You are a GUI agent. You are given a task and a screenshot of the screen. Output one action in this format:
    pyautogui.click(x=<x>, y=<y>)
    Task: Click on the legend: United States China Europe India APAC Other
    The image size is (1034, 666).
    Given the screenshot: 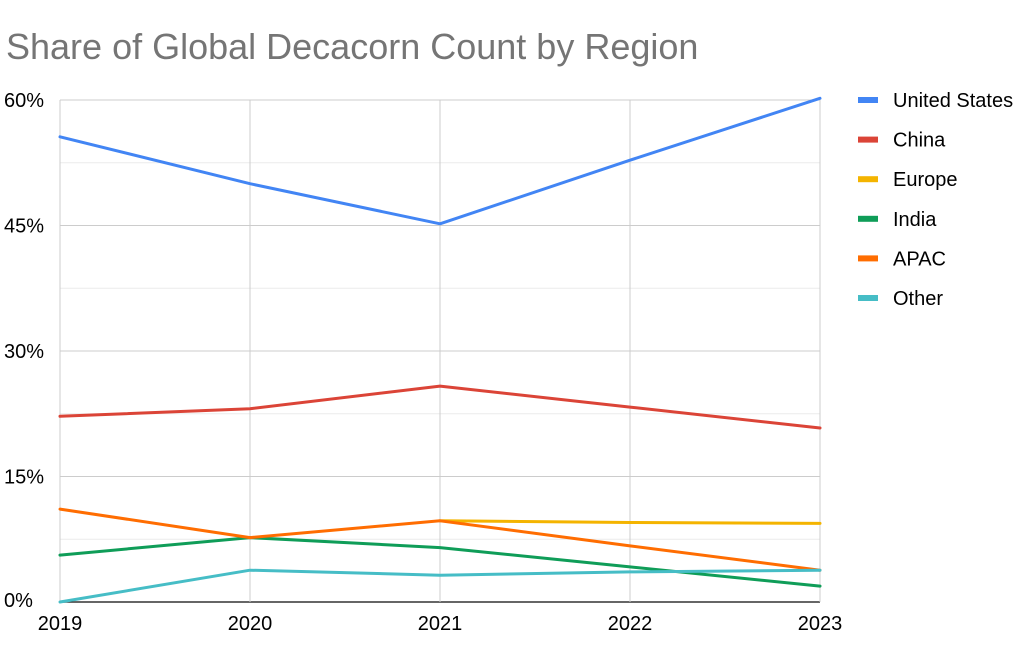 What is the action you would take?
    pyautogui.click(x=935, y=200)
    